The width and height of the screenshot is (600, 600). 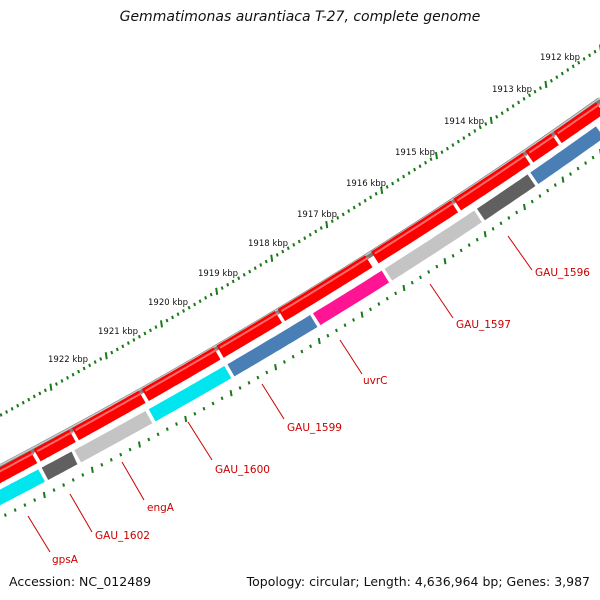 What do you see at coordinates (122, 536) in the screenshot?
I see `gene-label: GAU_1602` at bounding box center [122, 536].